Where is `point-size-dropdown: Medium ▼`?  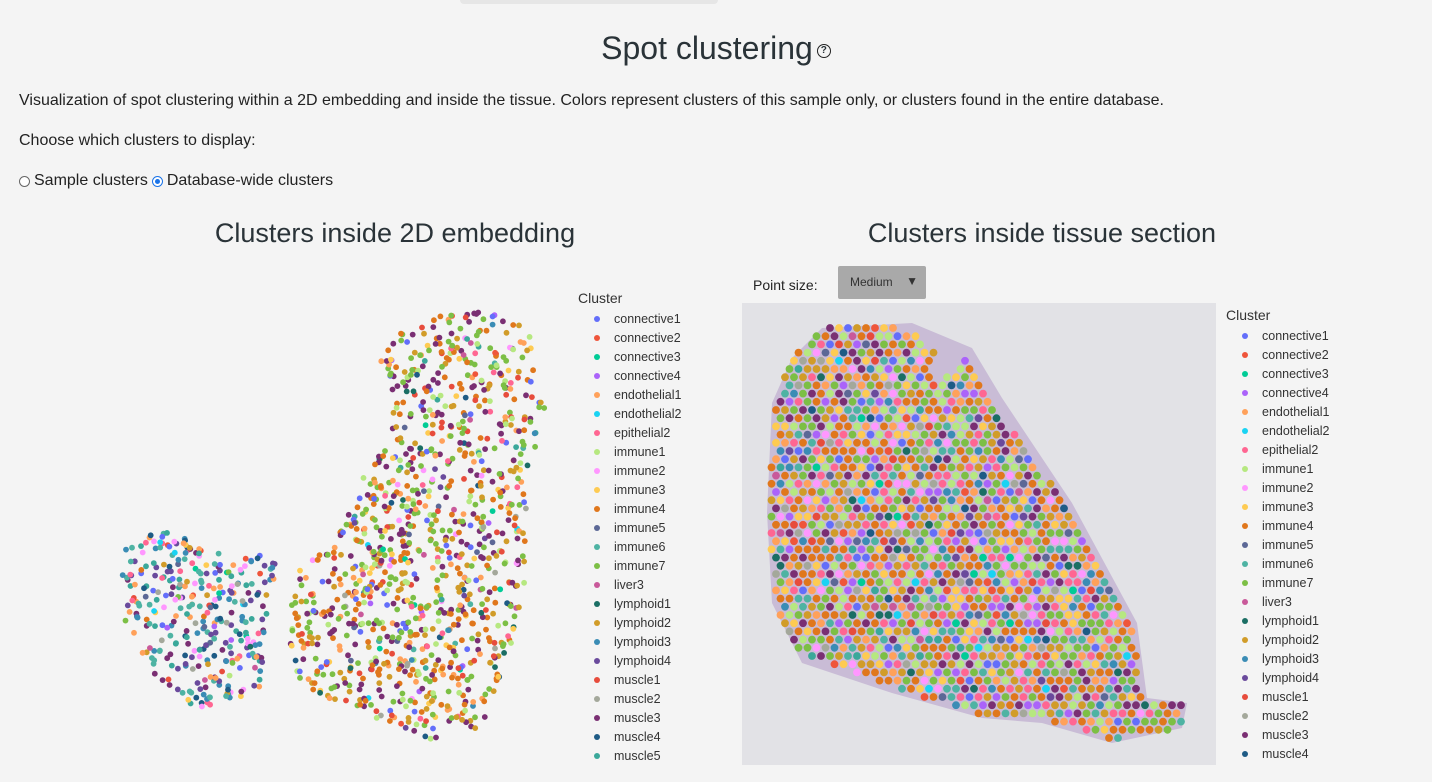
point-size-dropdown: Medium ▼ is located at coordinates (882, 282).